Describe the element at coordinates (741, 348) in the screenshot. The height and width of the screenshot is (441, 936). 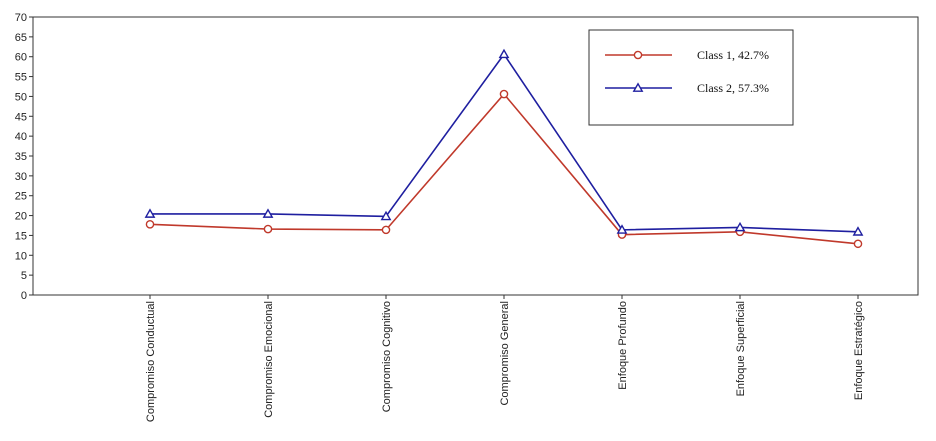
I see `x-tick-label-5: Enfoque Superficial` at that location.